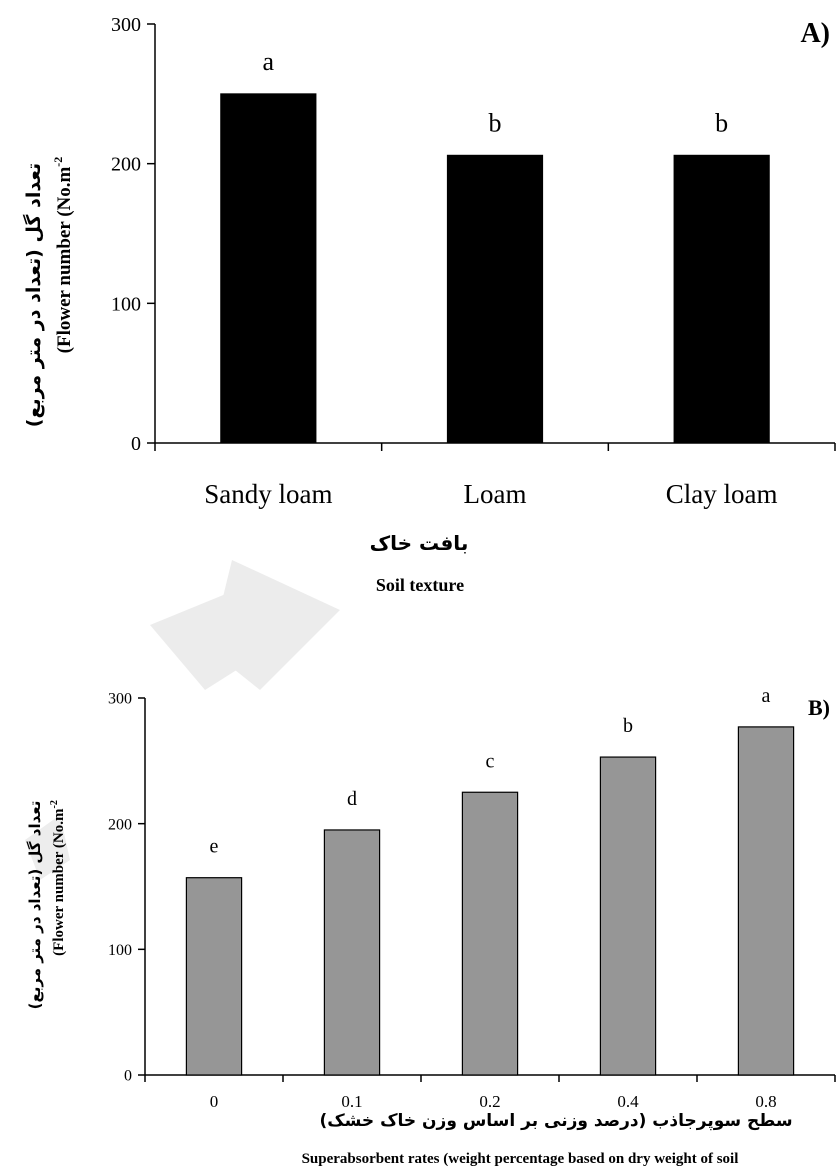  I want to click on chart-a-y-tick-label: 100, so click(126, 304).